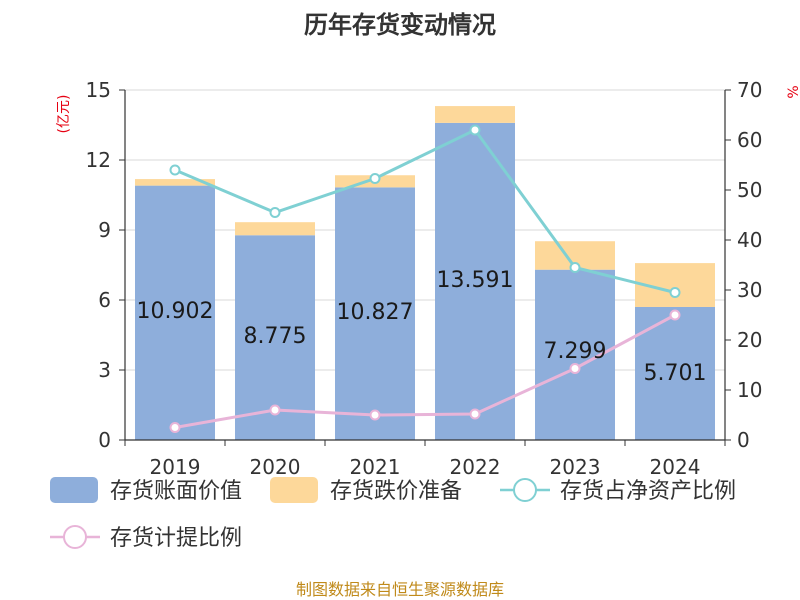 Image resolution: width=800 pixels, height=600 pixels. I want to click on left-tick-label: 3, so click(104, 370).